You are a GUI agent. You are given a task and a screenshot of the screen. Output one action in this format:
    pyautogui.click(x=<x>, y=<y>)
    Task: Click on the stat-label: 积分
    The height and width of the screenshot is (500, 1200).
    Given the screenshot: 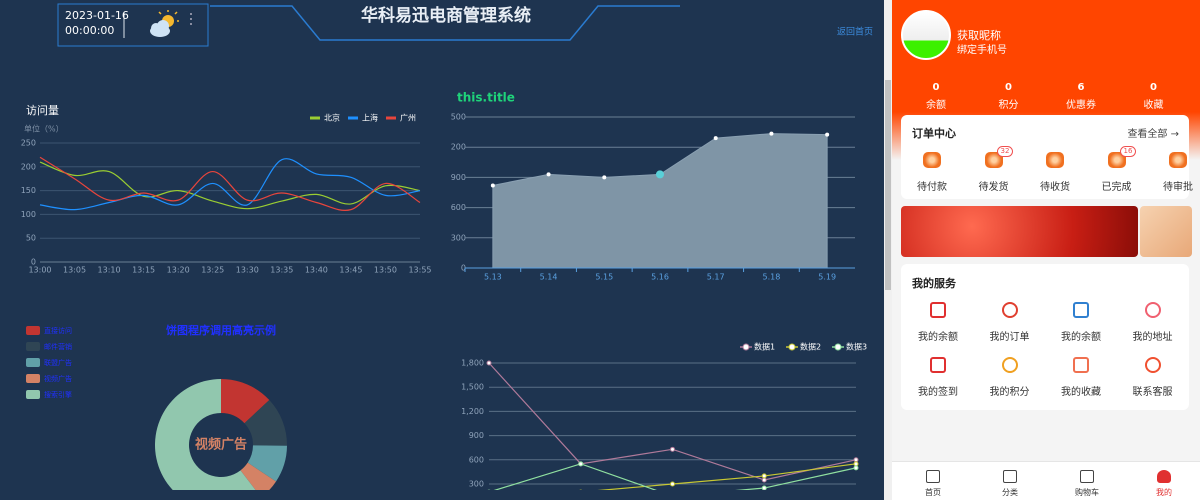 What is the action you would take?
    pyautogui.click(x=1008, y=105)
    